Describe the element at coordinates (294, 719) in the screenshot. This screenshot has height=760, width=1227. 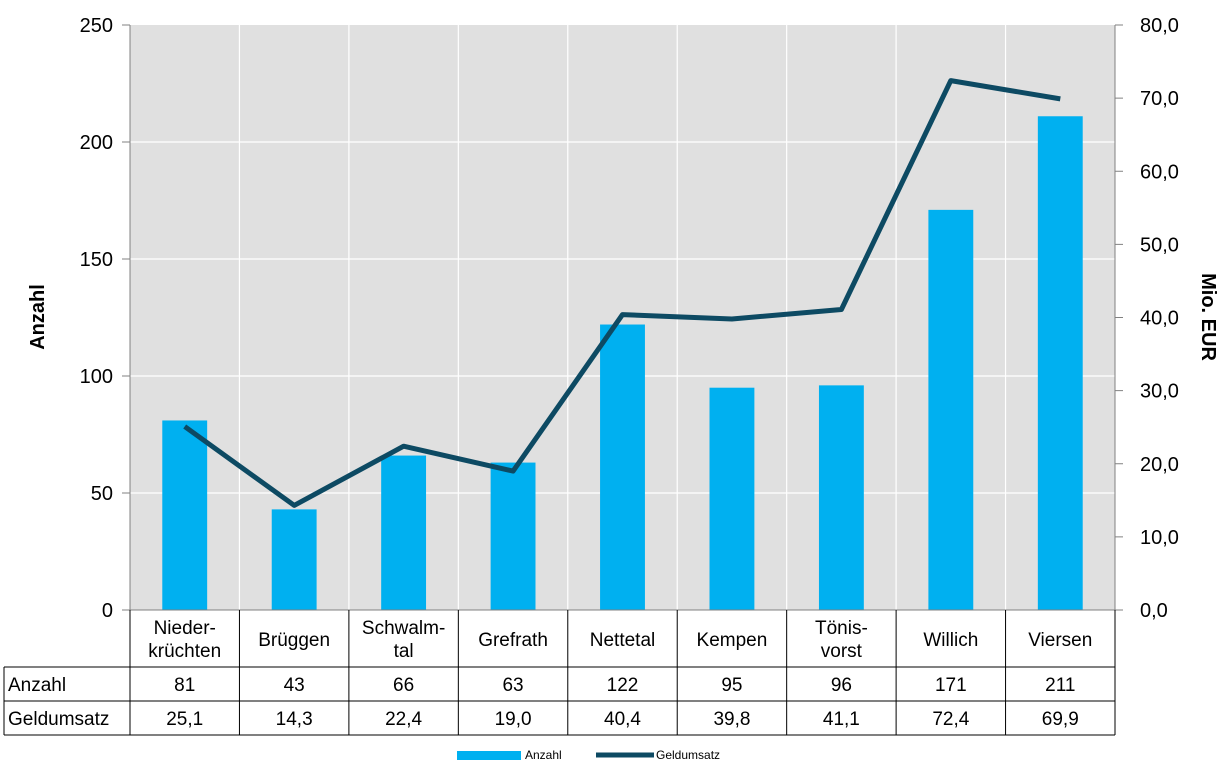
I see `table-cell: 14,3` at that location.